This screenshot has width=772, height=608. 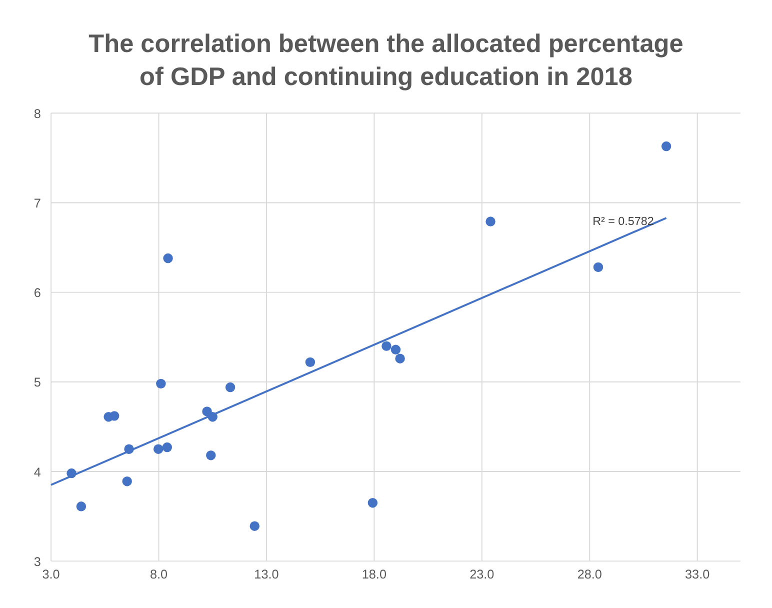 What do you see at coordinates (37, 114) in the screenshot?
I see `y-tick-label: 8` at bounding box center [37, 114].